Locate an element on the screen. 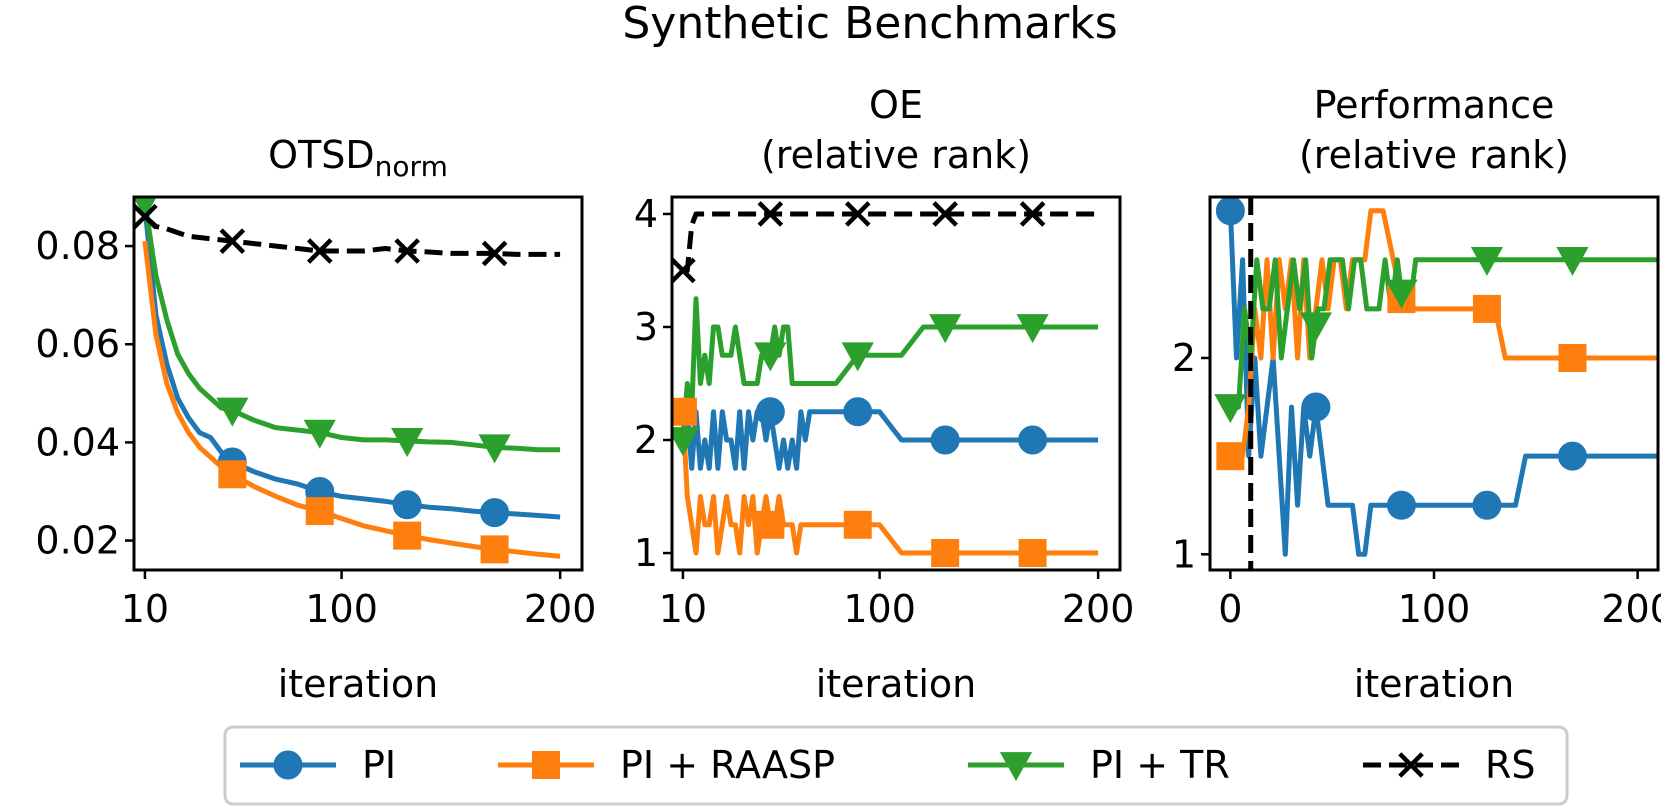 Image resolution: width=1661 pixels, height=810 pixels. y-tick-label: 4 is located at coordinates (646, 214).